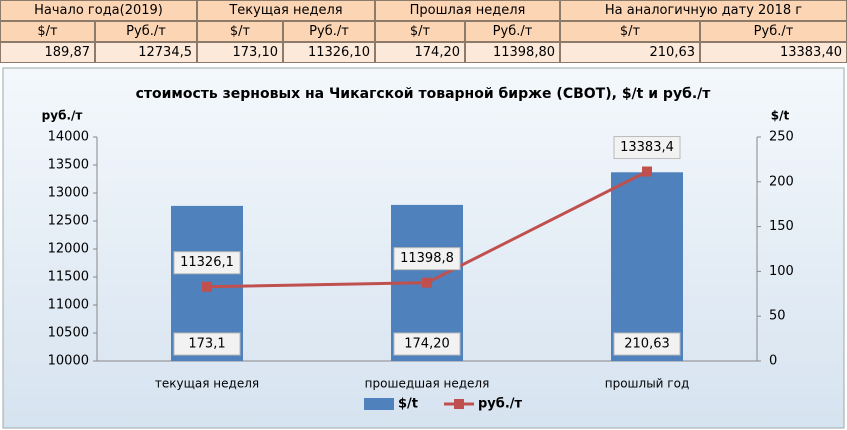  Describe the element at coordinates (781, 271) in the screenshot. I see `y2-tick-label: 100` at that location.